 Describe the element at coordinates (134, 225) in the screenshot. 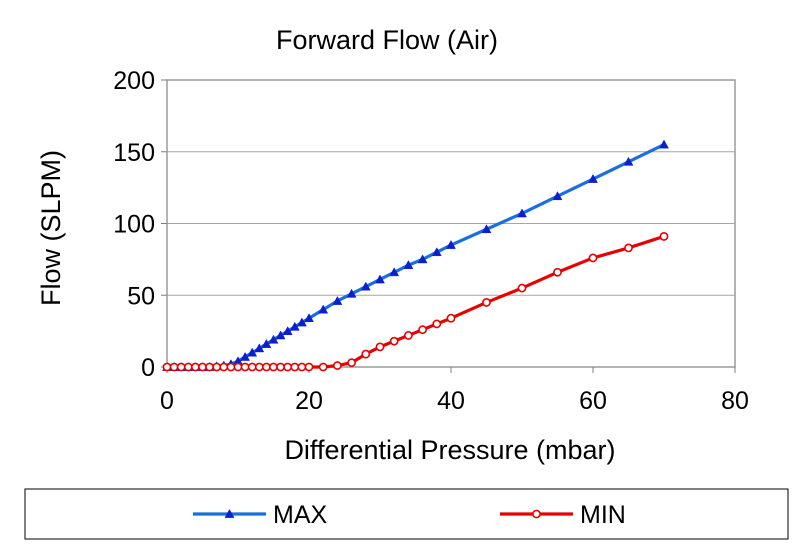

I see `y-tick-label: 100` at that location.